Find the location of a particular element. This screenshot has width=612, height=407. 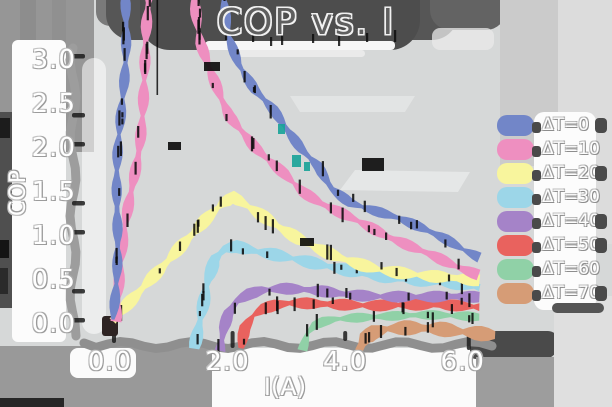

title-backdrop is located at coordinates (468, 15).